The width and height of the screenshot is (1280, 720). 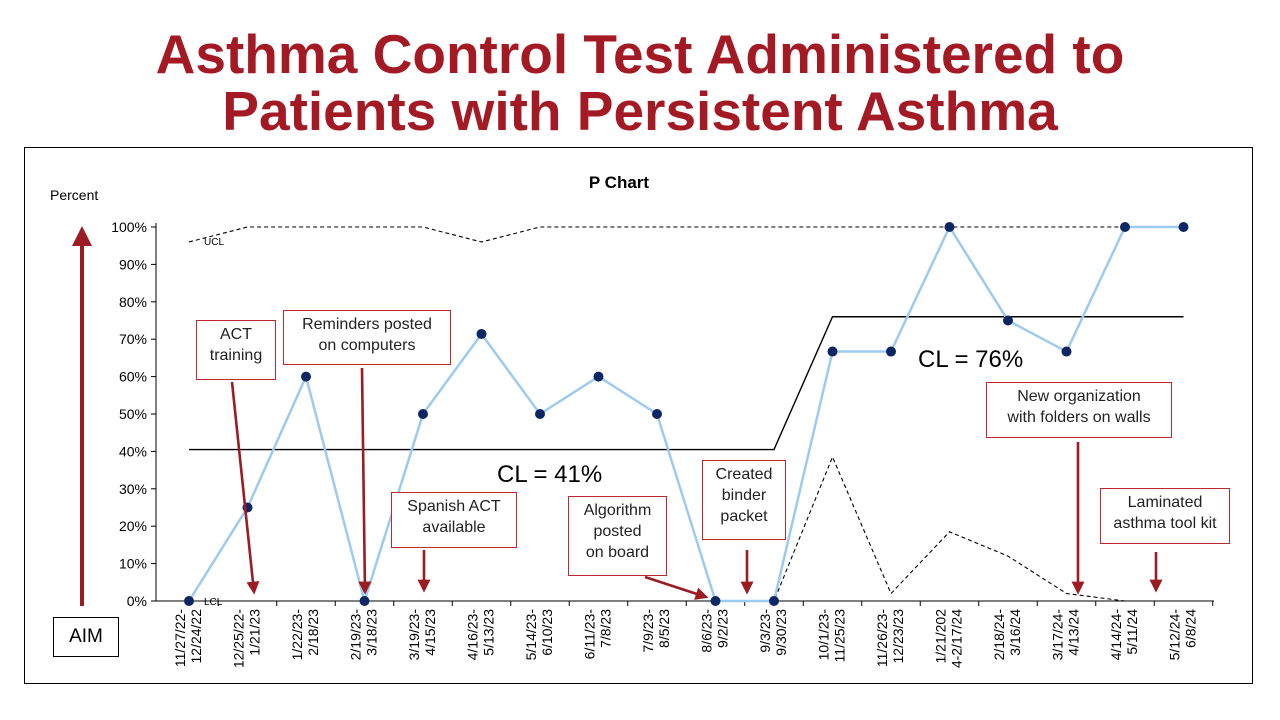 What do you see at coordinates (454, 506) in the screenshot?
I see `annotation-line: Spanish ACT` at bounding box center [454, 506].